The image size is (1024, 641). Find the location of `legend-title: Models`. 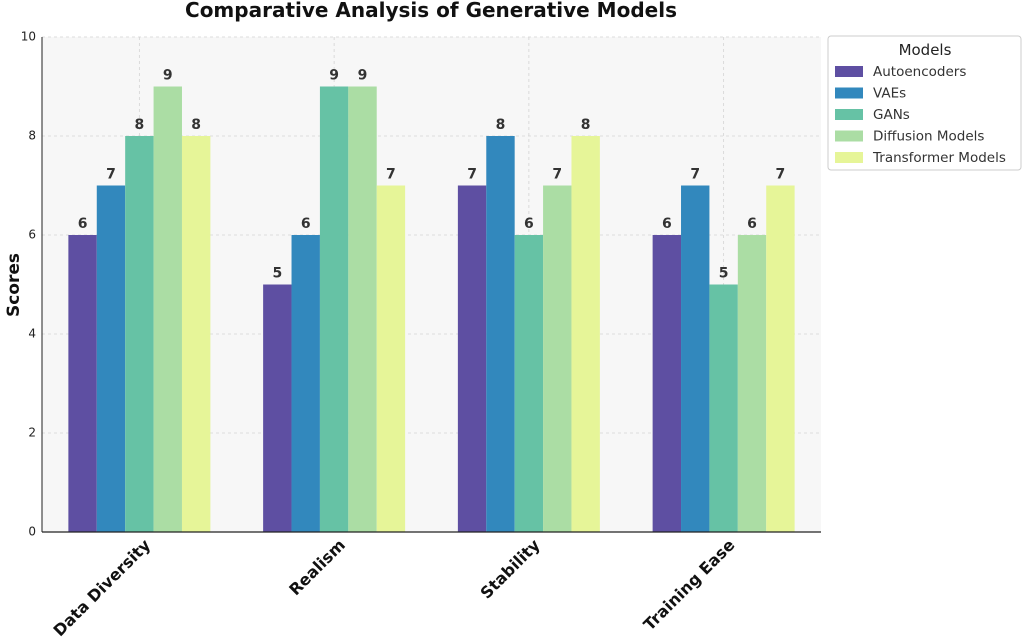

legend-title: Models is located at coordinates (925, 50).